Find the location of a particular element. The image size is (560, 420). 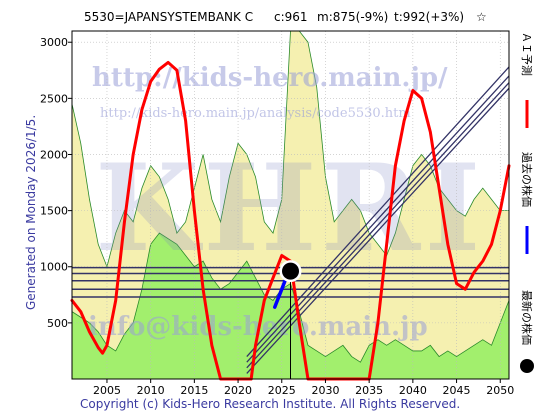

x-tick-label: 2020 is located at coordinates (238, 390).